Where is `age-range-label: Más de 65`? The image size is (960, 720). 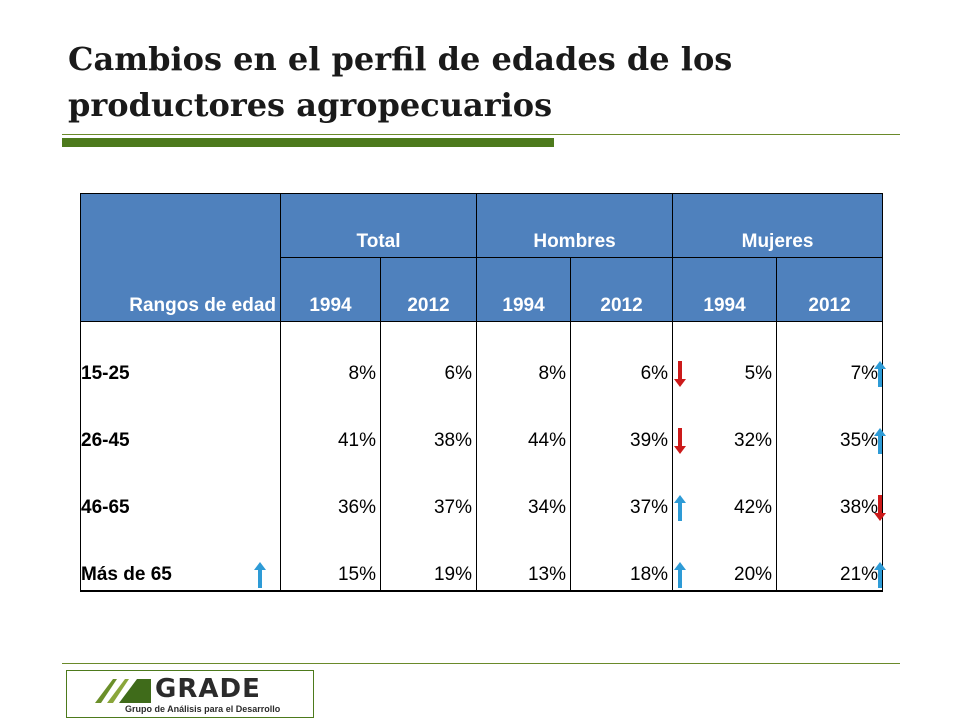
age-range-label: Más de 65 is located at coordinates (126, 574).